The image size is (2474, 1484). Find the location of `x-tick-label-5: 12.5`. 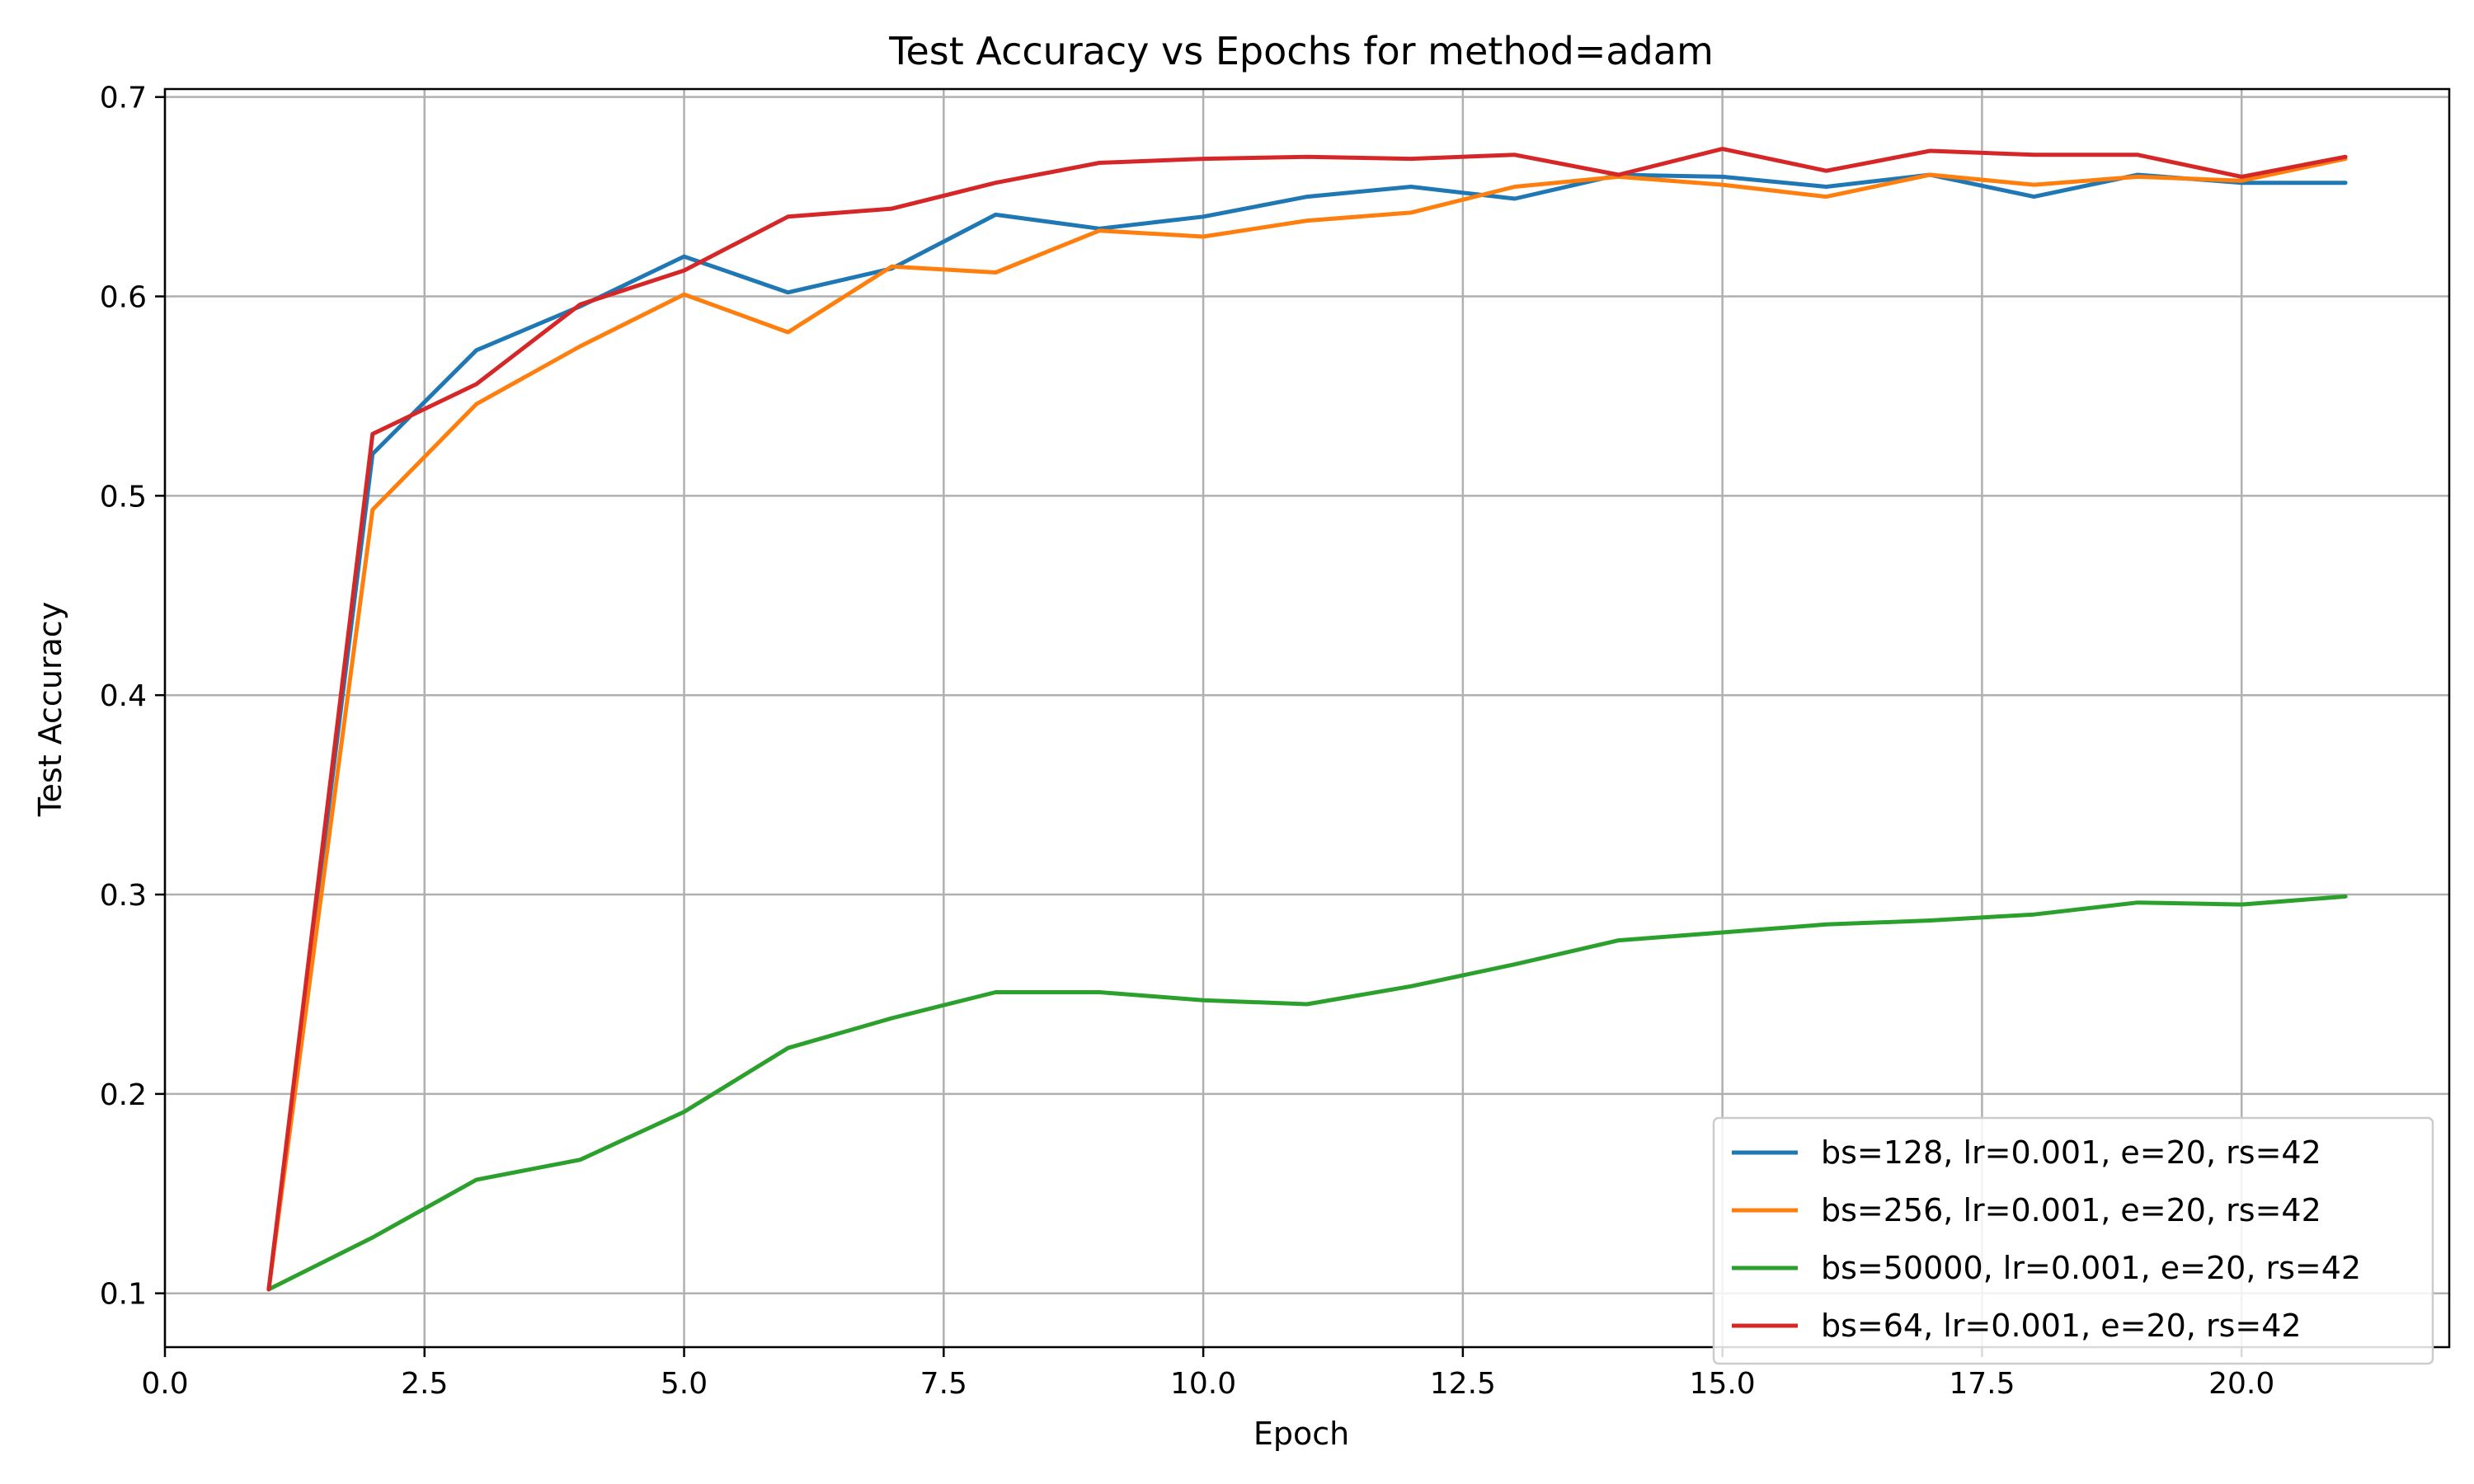

x-tick-label-5: 12.5 is located at coordinates (1463, 1384).